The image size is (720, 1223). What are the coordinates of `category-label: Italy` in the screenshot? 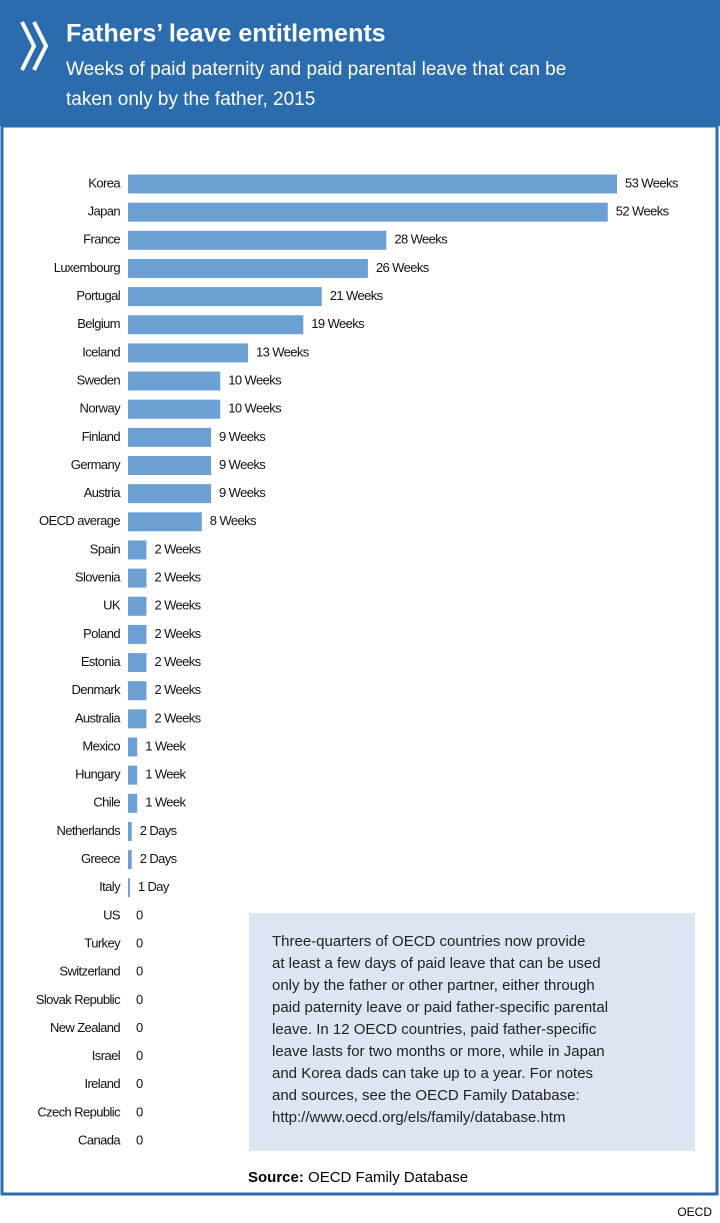 It's located at (110, 886).